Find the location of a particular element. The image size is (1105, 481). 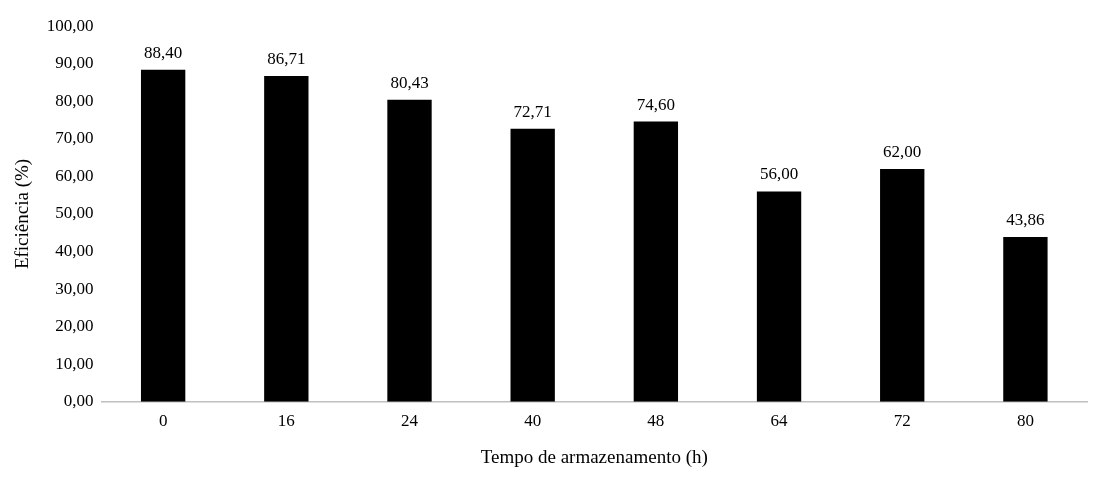

data-label: 43,86 is located at coordinates (1025, 220).